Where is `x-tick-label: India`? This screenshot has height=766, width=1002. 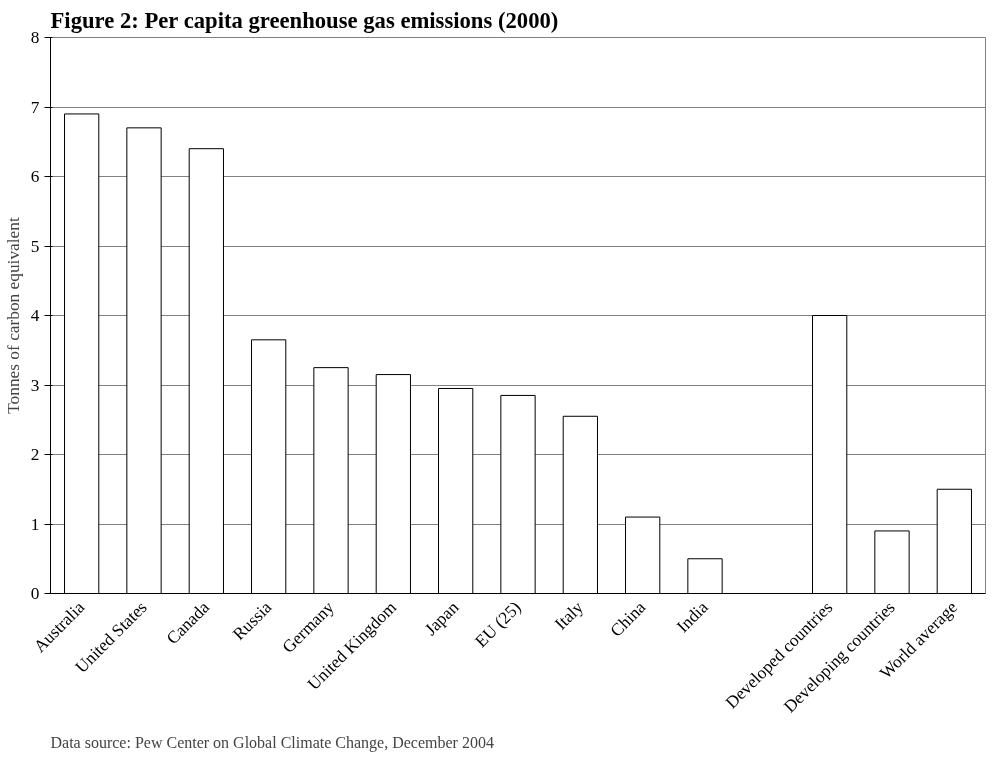
x-tick-label: India is located at coordinates (692, 617).